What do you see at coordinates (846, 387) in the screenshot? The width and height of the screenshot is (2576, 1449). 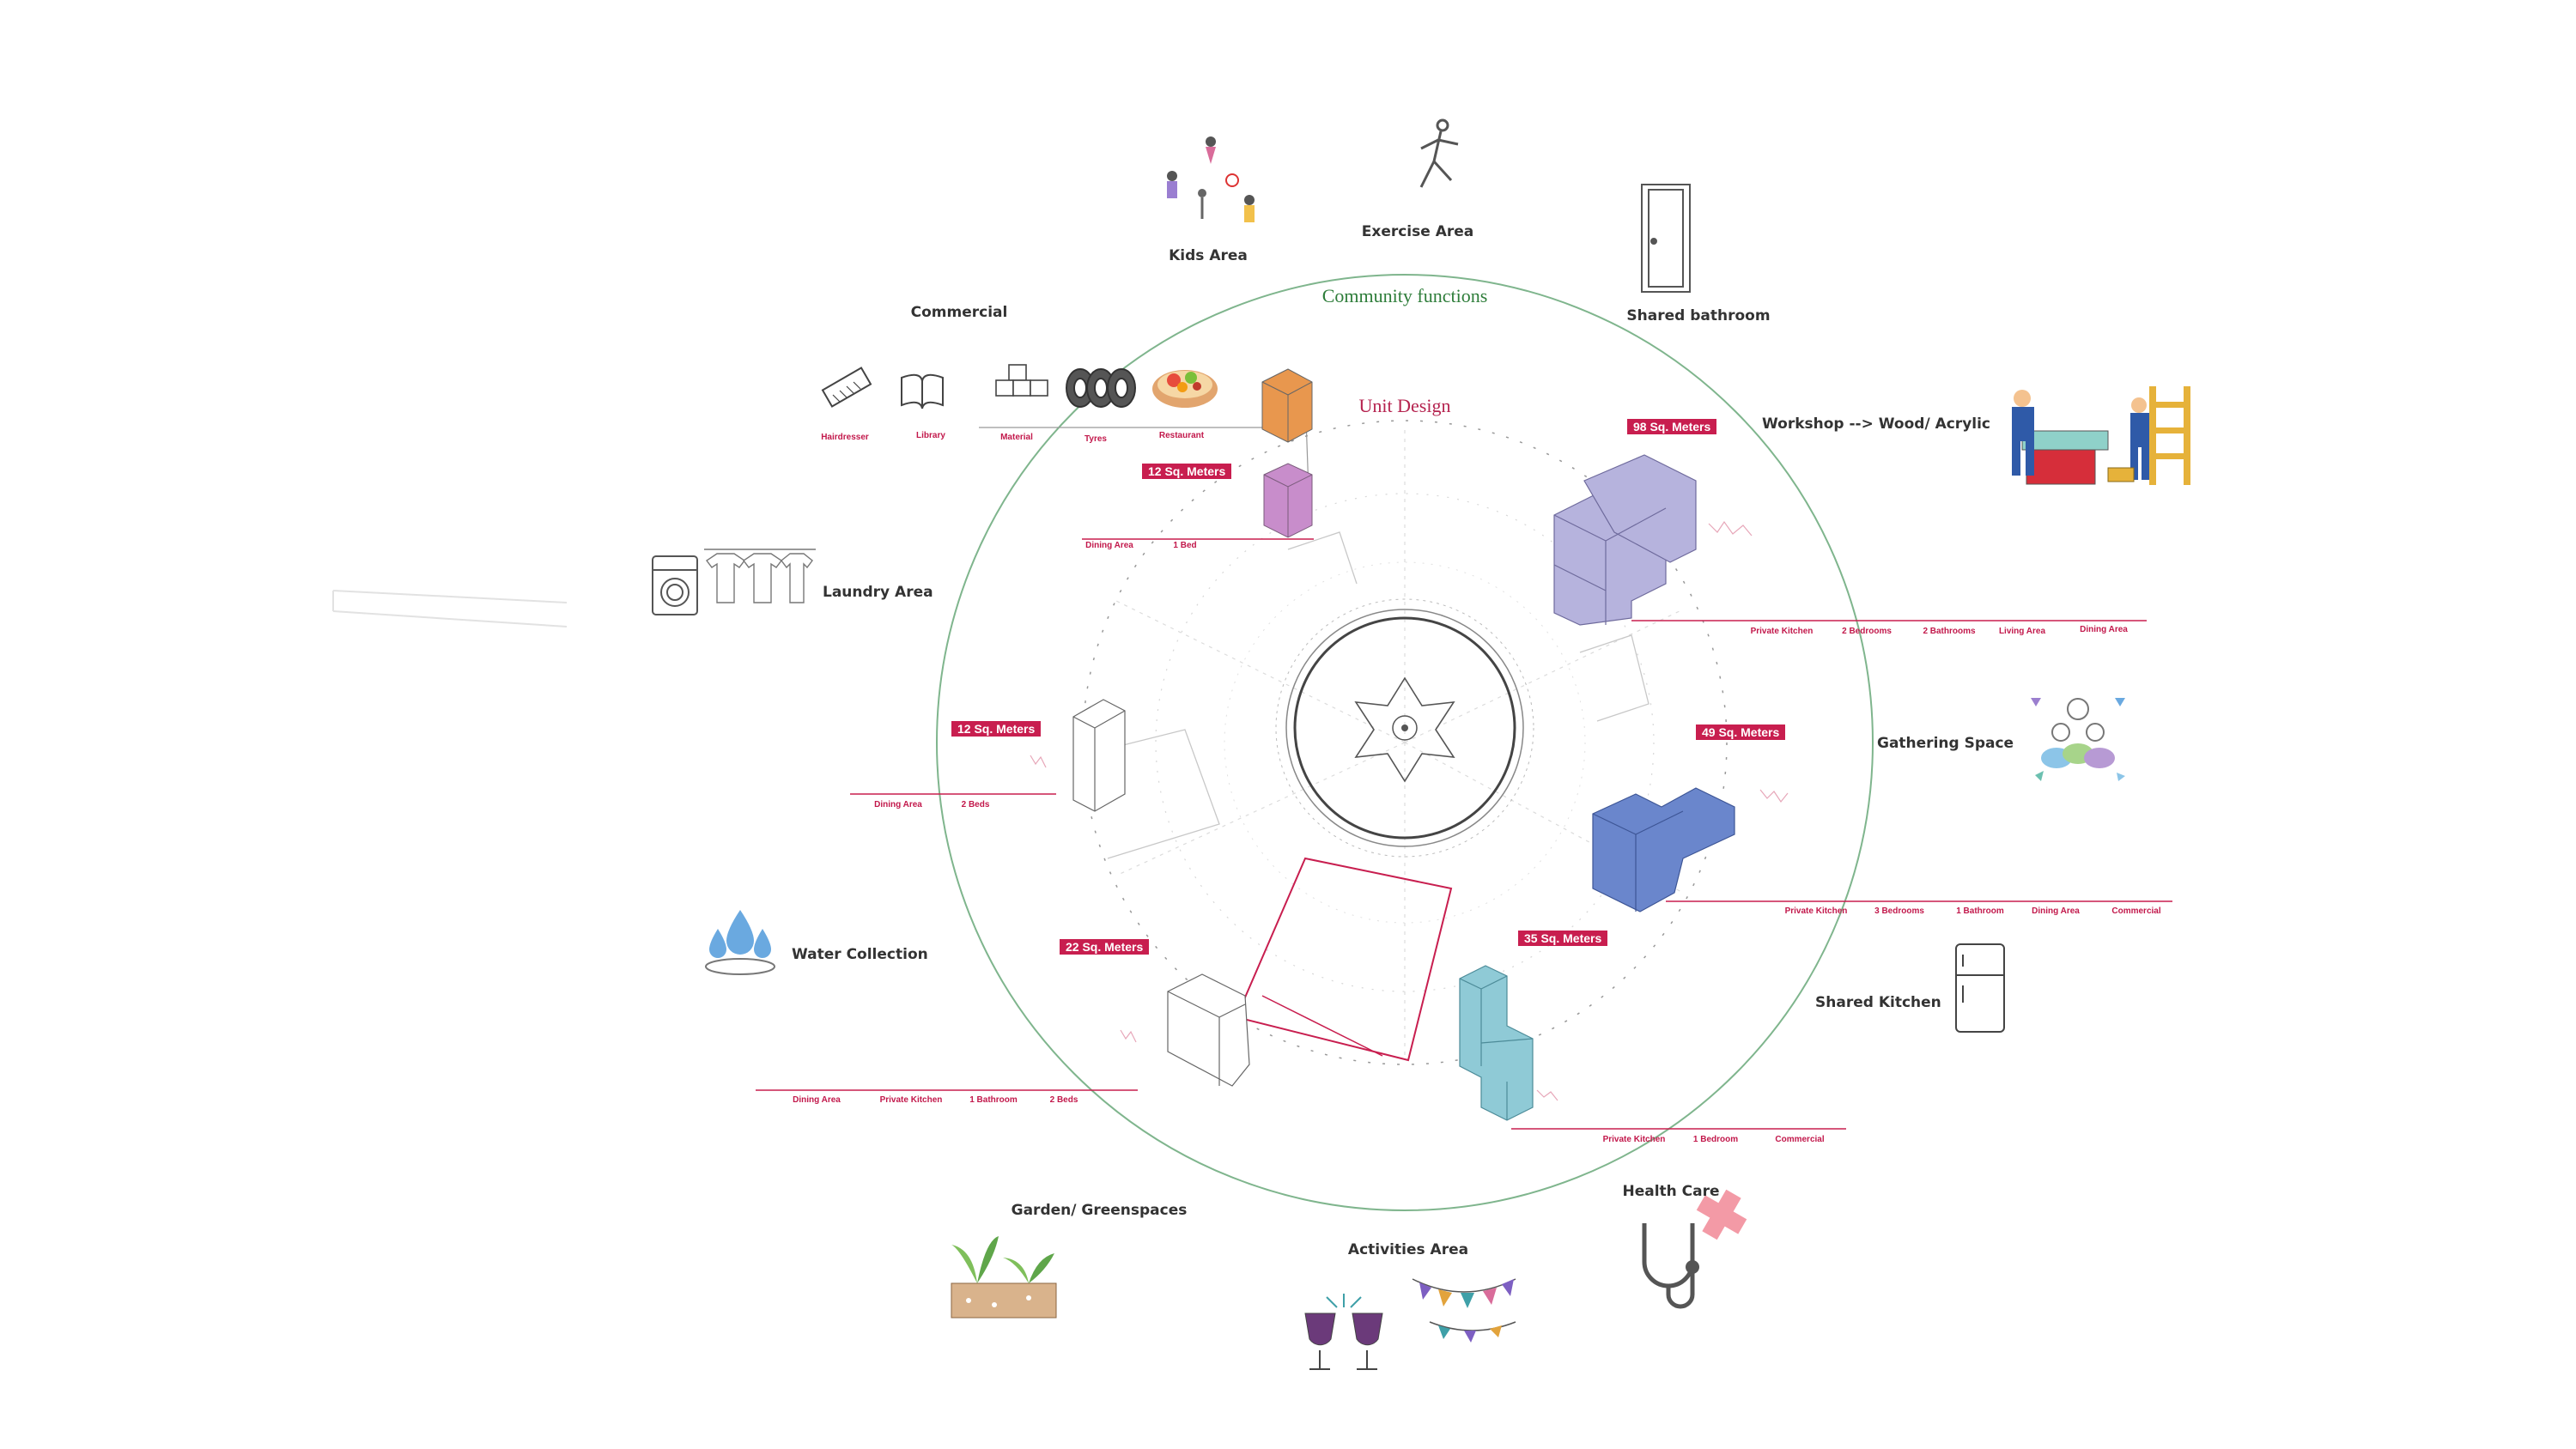 I see `comb-icon` at bounding box center [846, 387].